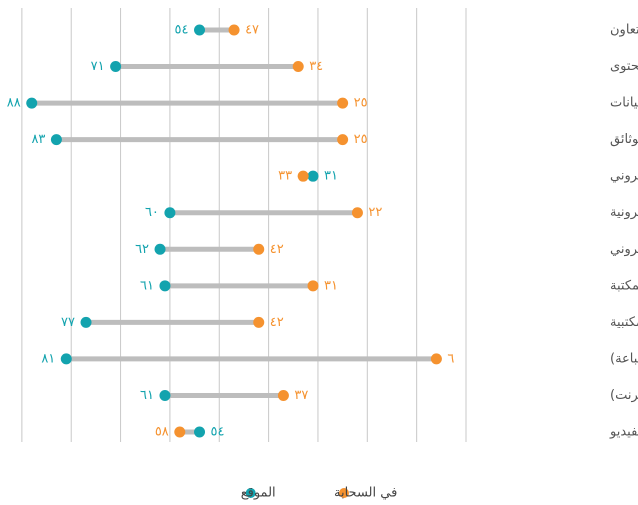 The width and height of the screenshot is (638, 505). Describe the element at coordinates (450, 358) in the screenshot. I see `value-label: ٦` at that location.